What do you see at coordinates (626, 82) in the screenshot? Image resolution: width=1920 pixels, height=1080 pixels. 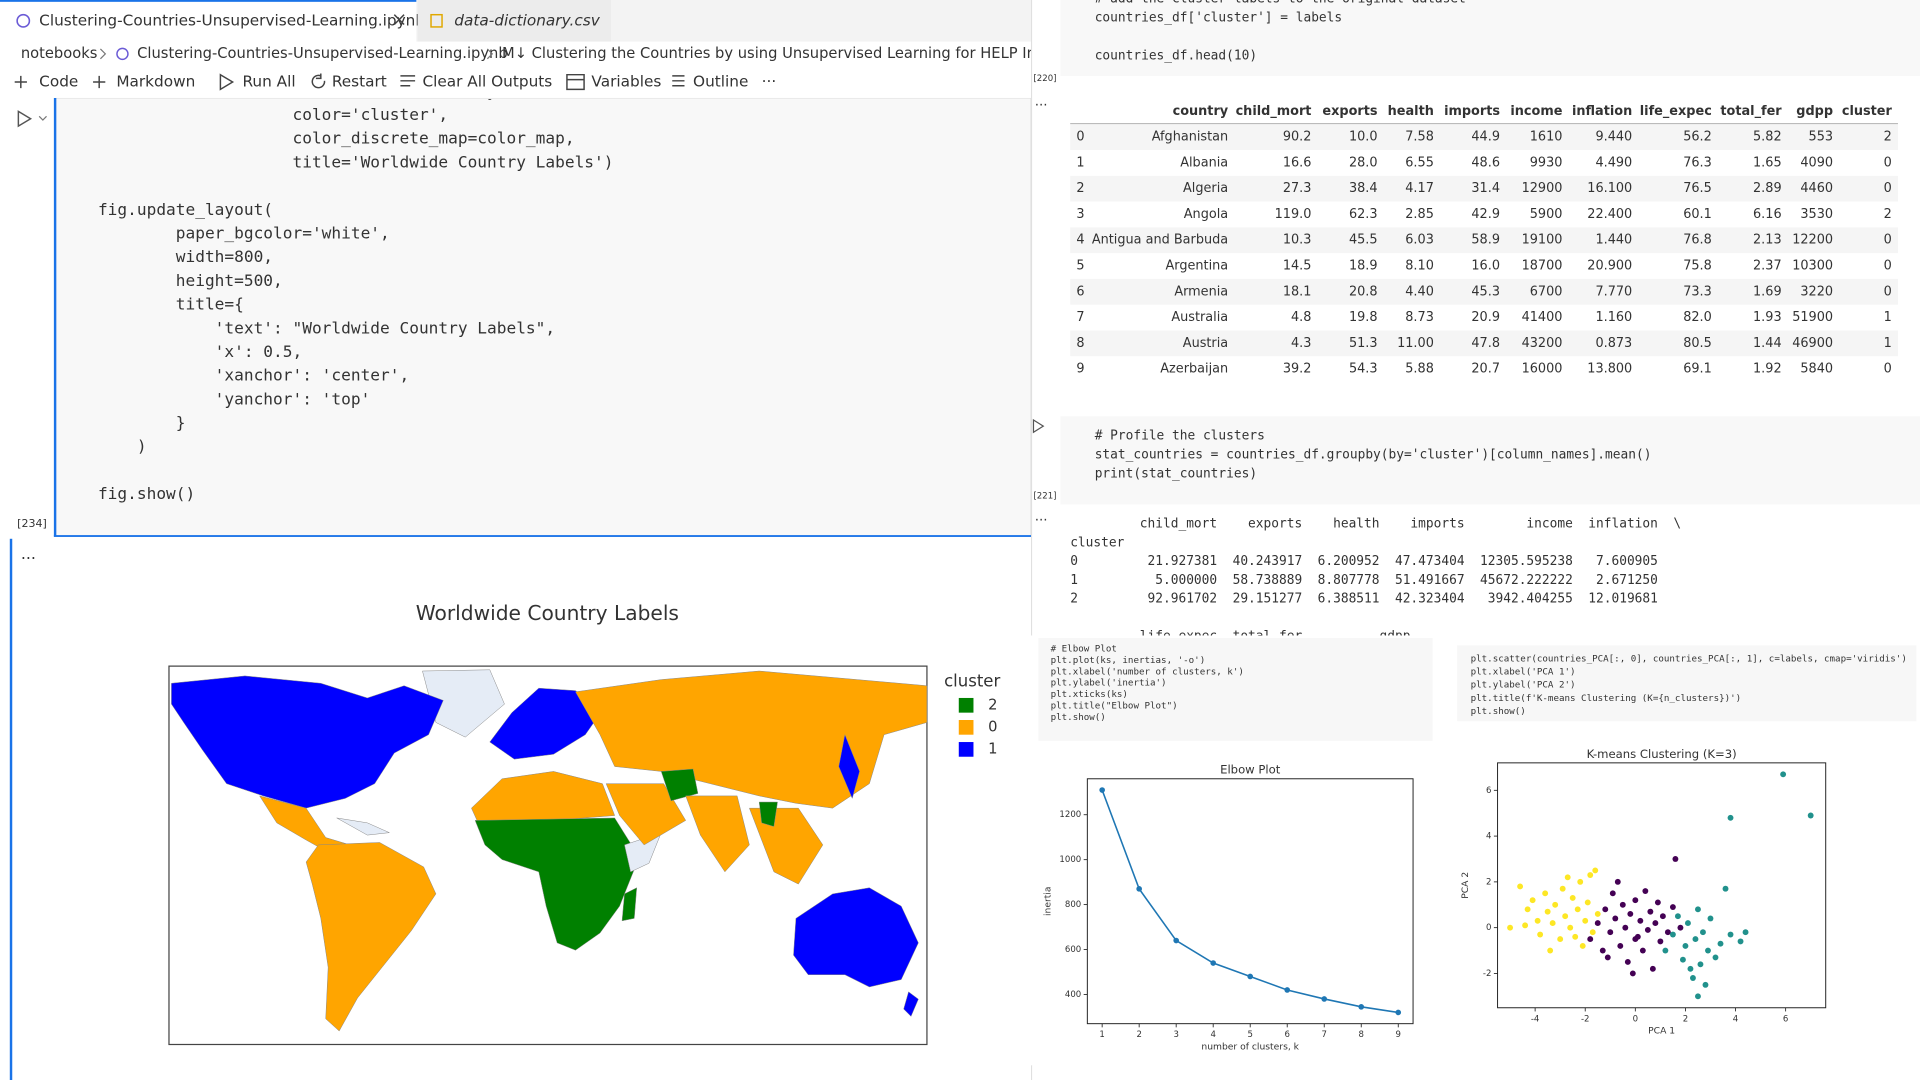 I see `toolbar-button: Variables` at bounding box center [626, 82].